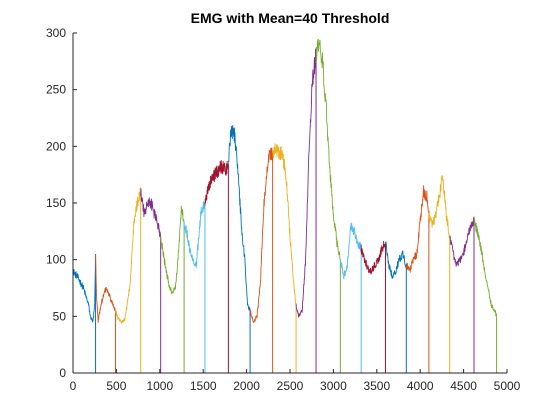 The width and height of the screenshot is (560, 420). Describe the element at coordinates (246, 386) in the screenshot. I see `x-tick-label: 2000` at that location.